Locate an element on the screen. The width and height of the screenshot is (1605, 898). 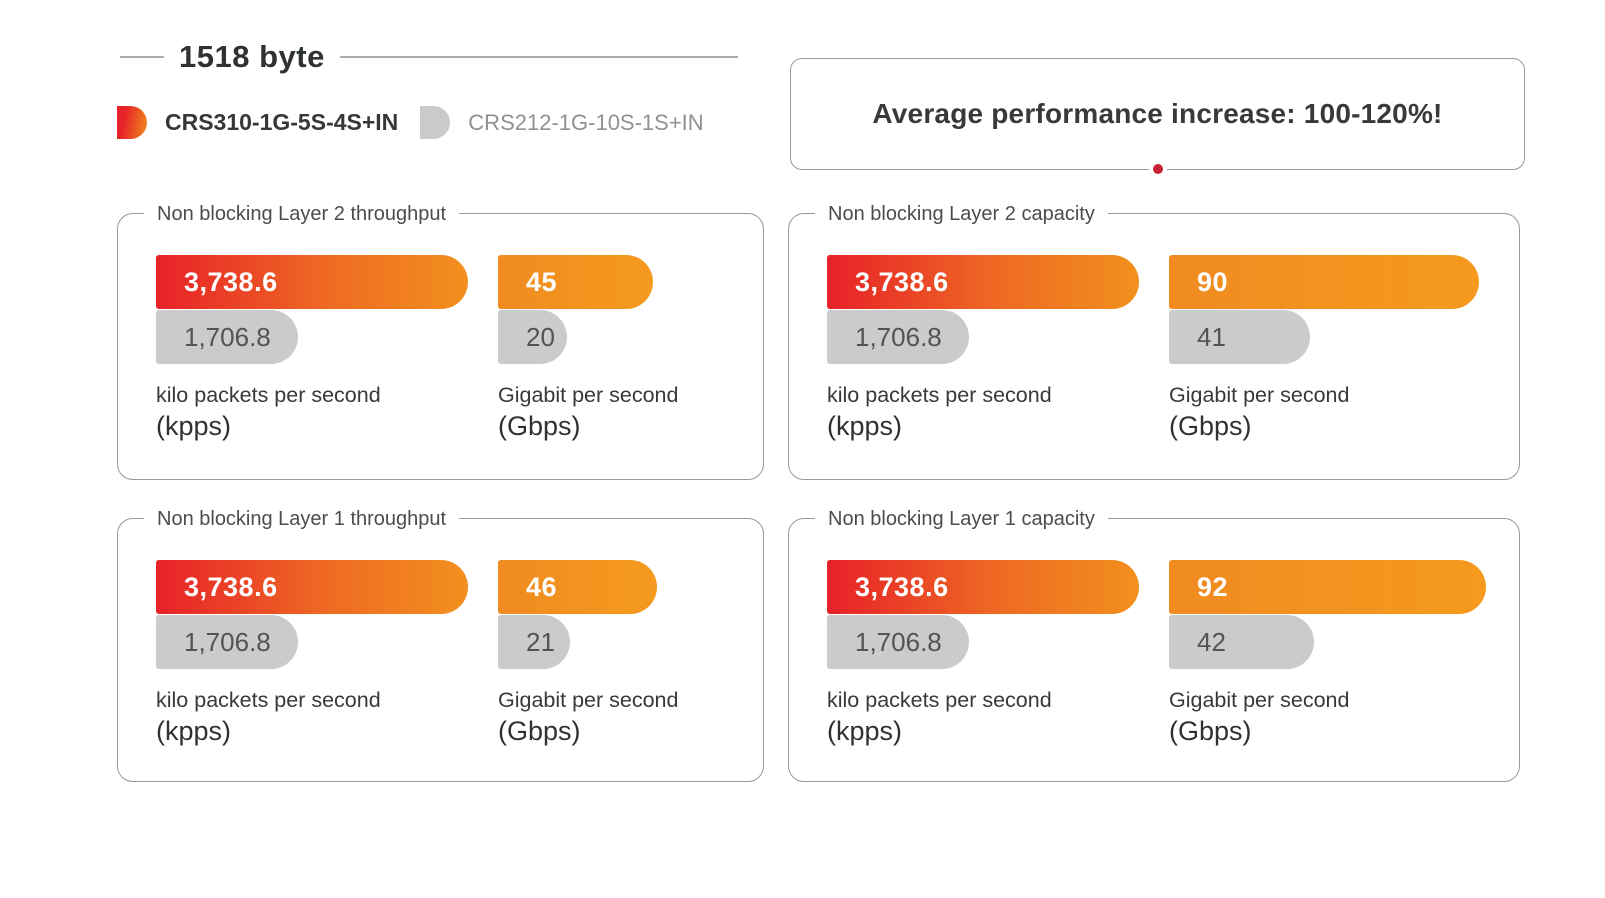
panel-title: Non blocking Layer 1 capacity is located at coordinates (961, 519).